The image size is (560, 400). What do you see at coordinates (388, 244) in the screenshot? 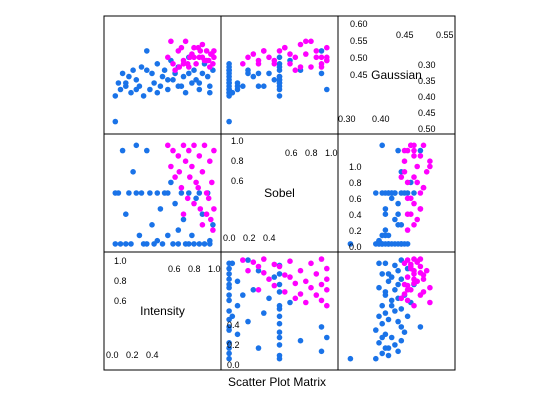
I see `data-point-group_a-39-r1c2` at bounding box center [388, 244].